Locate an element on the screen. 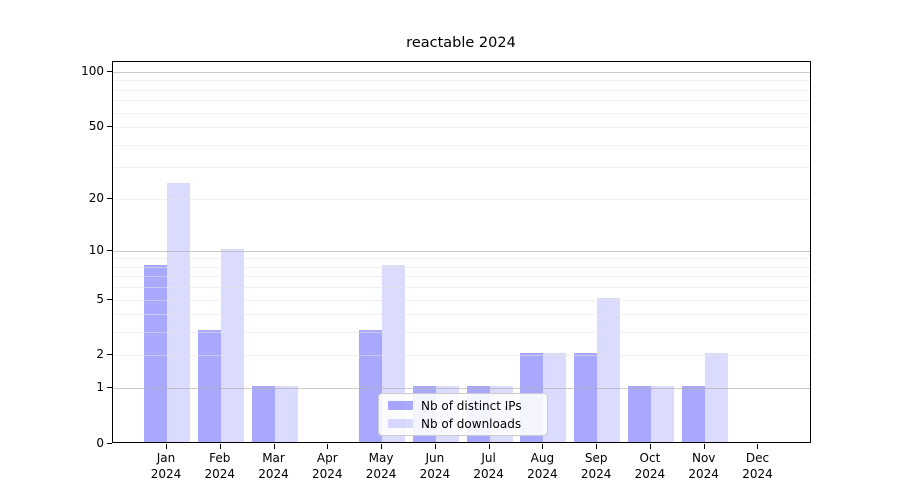 Image resolution: width=900 pixels, height=500 pixels. bar-downloads-oct is located at coordinates (662, 414).